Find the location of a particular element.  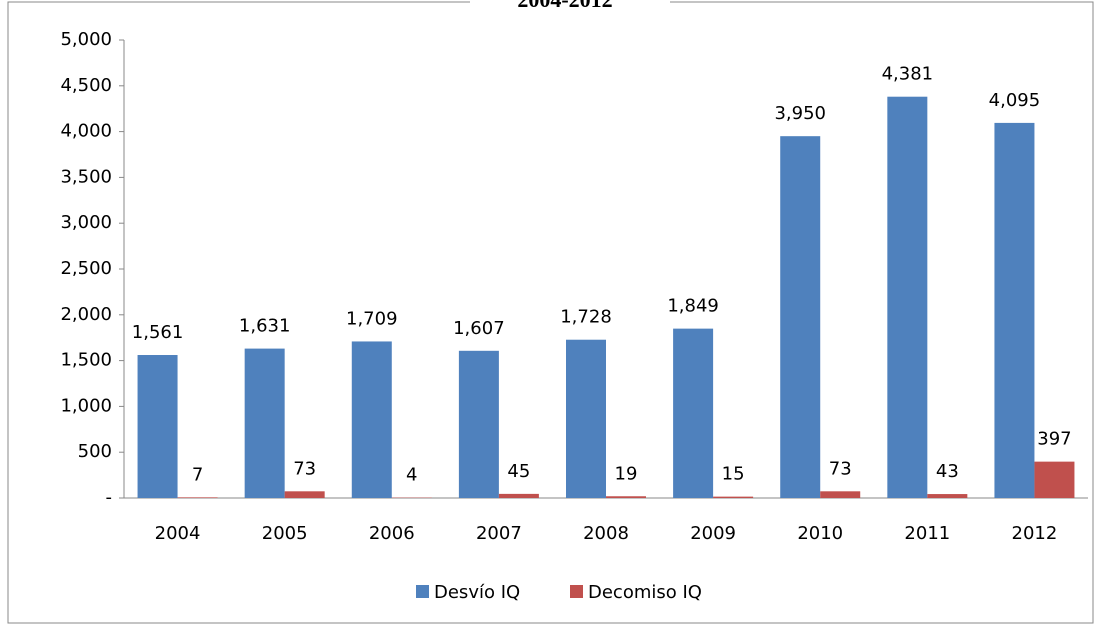

data-label: 397 is located at coordinates (1054, 439).